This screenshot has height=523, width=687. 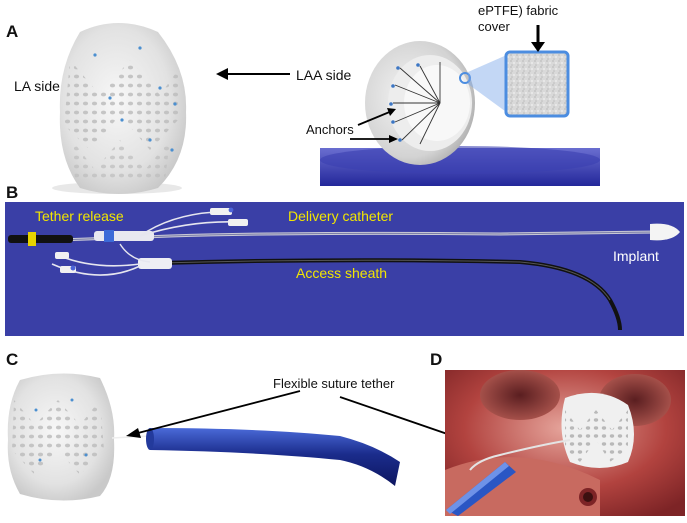 What do you see at coordinates (12, 31) in the screenshot?
I see `panel-a-letter: A` at bounding box center [12, 31].